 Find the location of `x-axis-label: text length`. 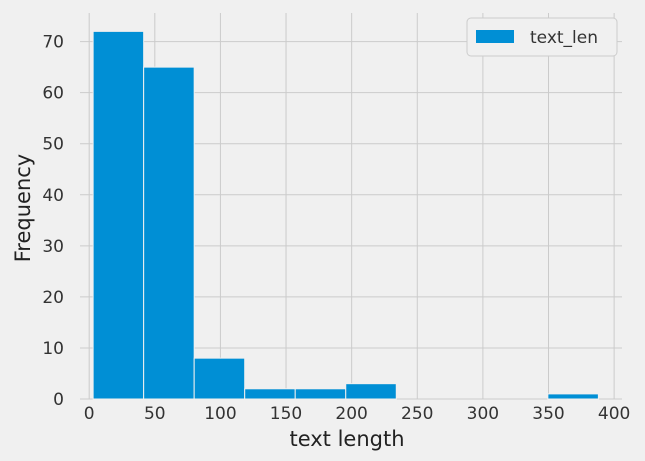

x-axis-label: text length is located at coordinates (346, 439).